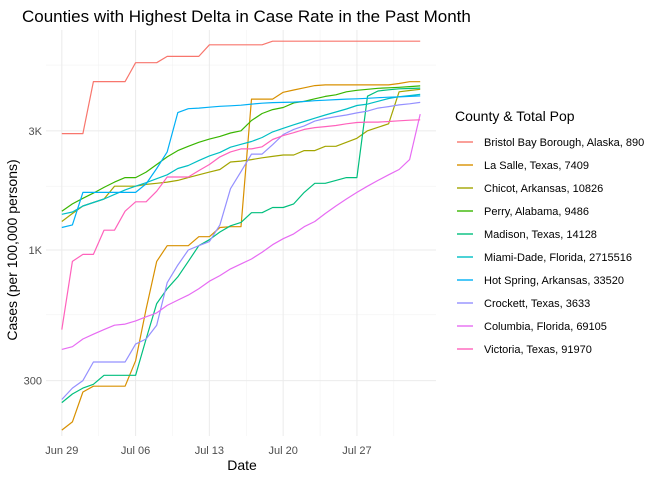 This screenshot has width=672, height=480. What do you see at coordinates (242, 465) in the screenshot?
I see `x-axis-label: Date` at bounding box center [242, 465].